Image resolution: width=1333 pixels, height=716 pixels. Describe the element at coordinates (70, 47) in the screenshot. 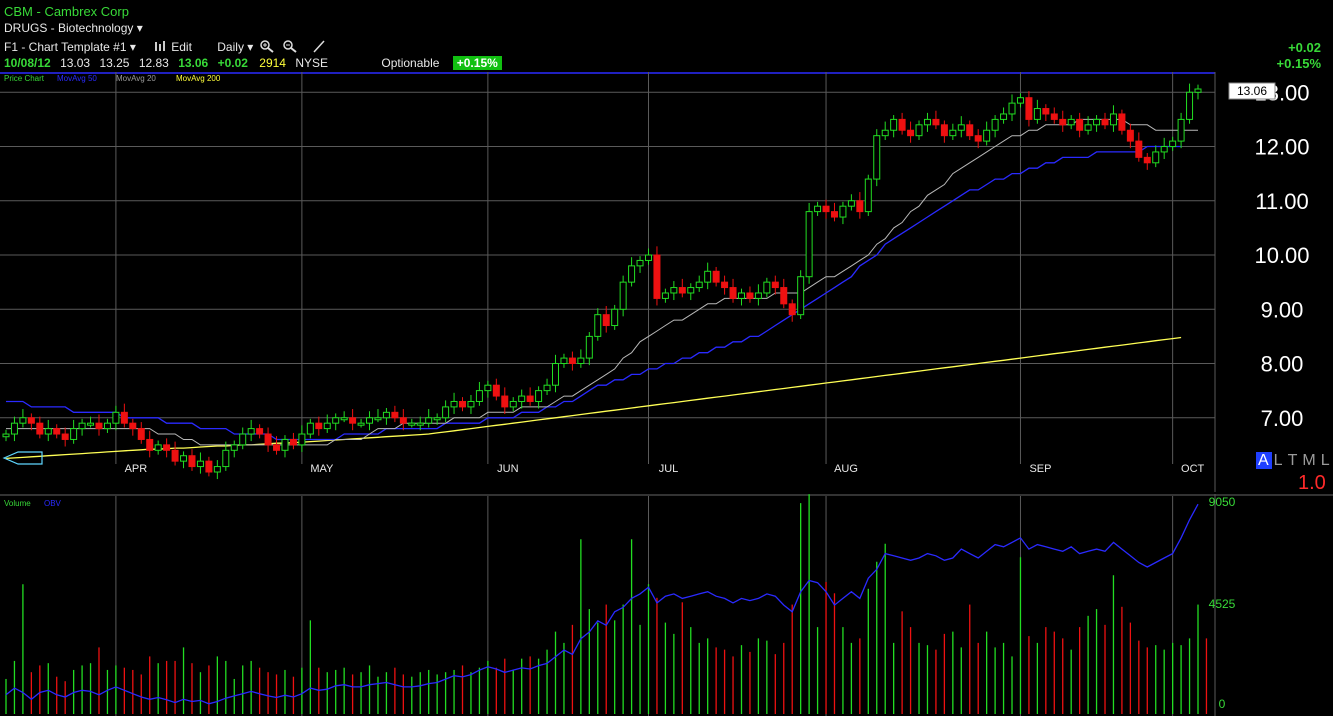

I see `template-dropdown: F1 - Chart Template #1 ▾` at that location.